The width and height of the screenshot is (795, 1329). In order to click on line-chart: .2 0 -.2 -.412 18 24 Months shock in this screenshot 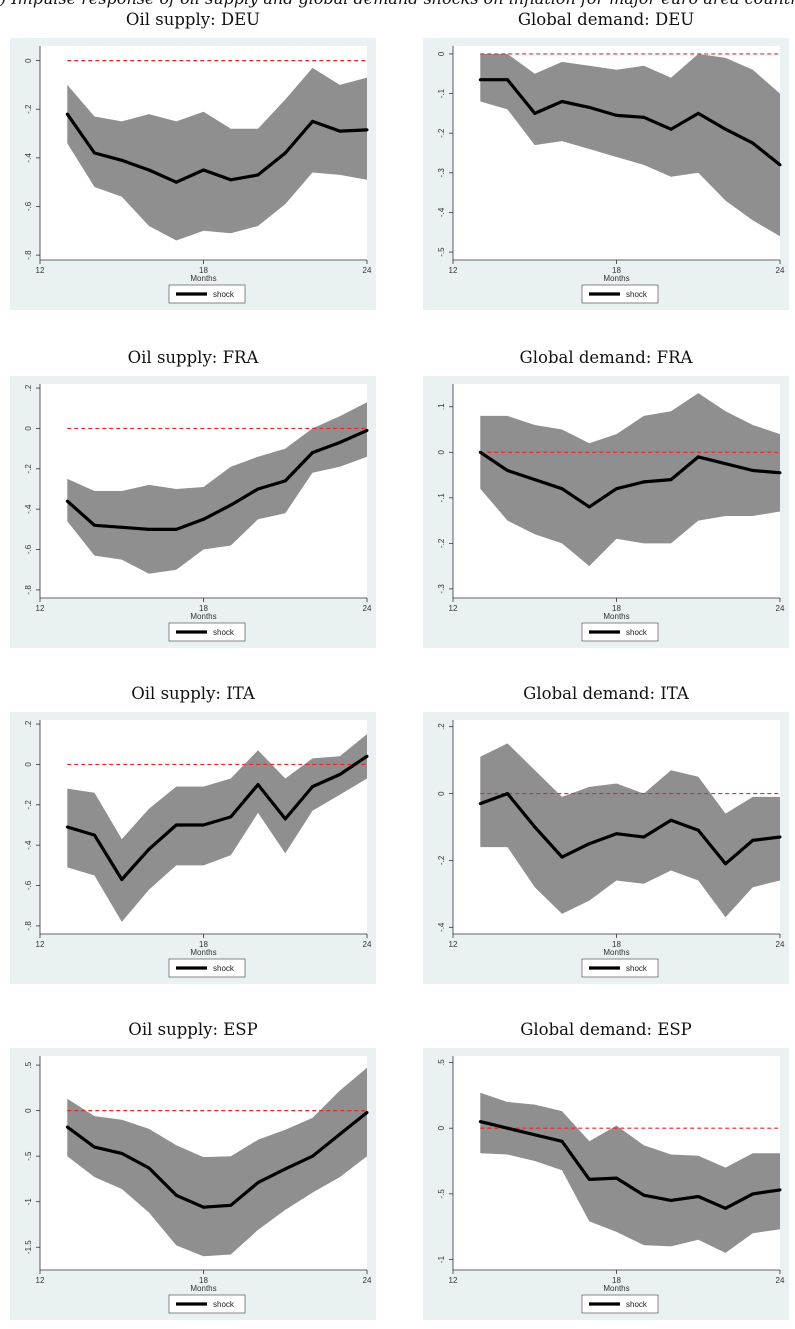, I will do `click(611, 849)`.